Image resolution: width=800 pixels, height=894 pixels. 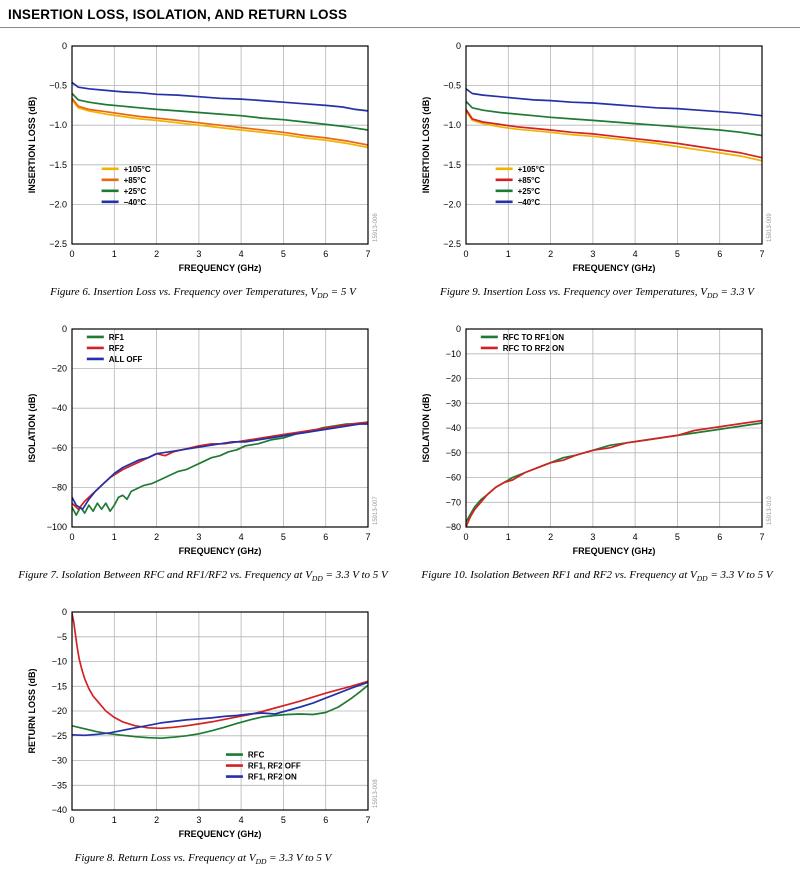 I want to click on series-+105-c, so click(x=614, y=136).